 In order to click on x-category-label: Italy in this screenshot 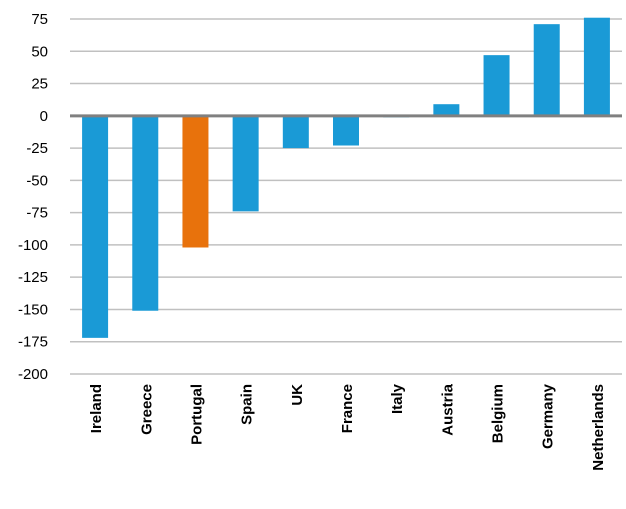, I will do `click(397, 398)`.